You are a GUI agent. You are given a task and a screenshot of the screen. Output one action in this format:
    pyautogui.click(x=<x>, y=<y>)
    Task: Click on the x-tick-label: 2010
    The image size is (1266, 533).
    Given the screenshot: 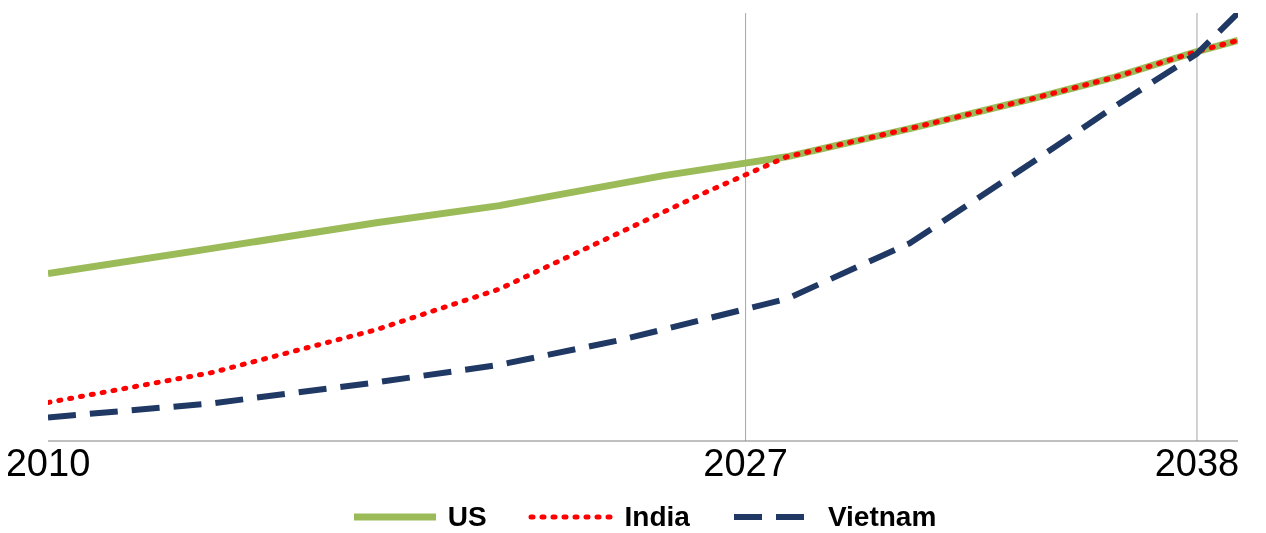 What is the action you would take?
    pyautogui.click(x=48, y=462)
    